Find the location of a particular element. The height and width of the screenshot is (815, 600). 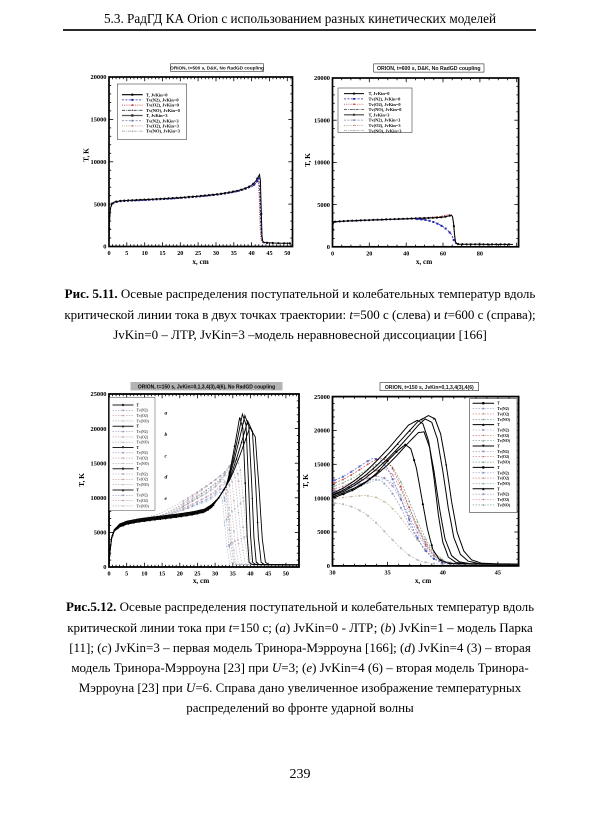

svg-text: d is located at coordinates (166, 478).